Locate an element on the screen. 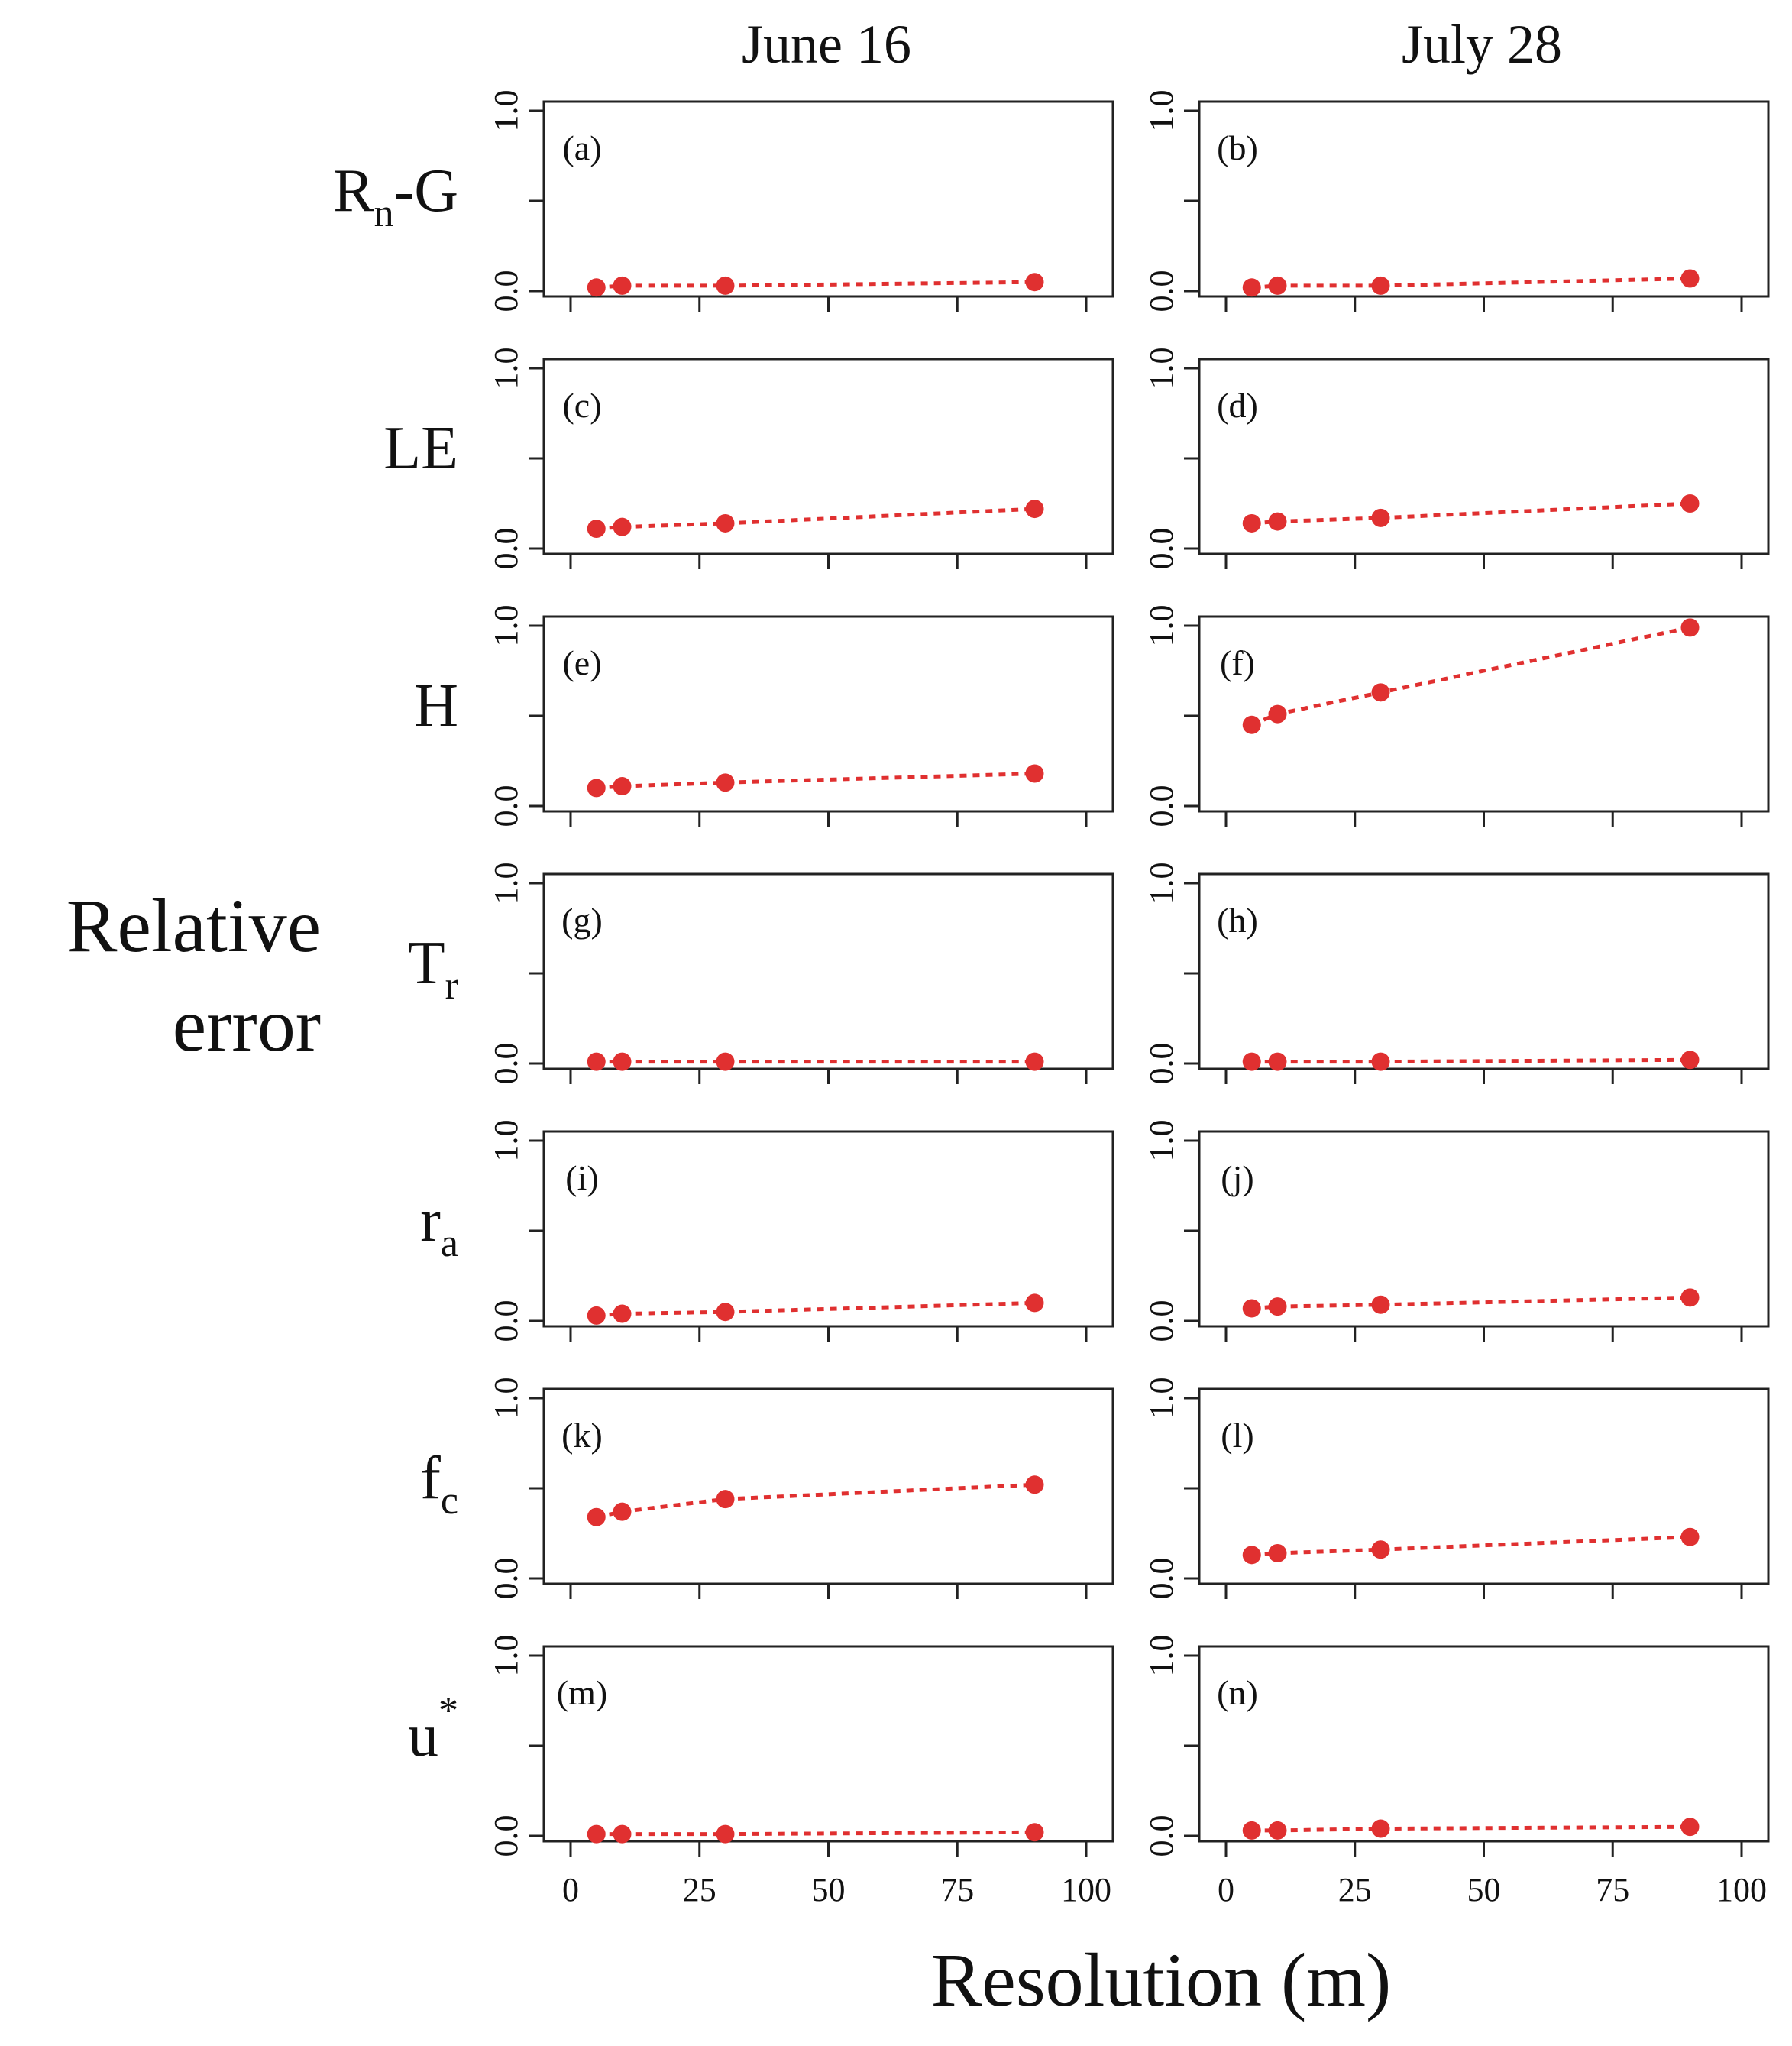  panel-d: 0.0 1.0 (d) is located at coordinates (1456, 459).